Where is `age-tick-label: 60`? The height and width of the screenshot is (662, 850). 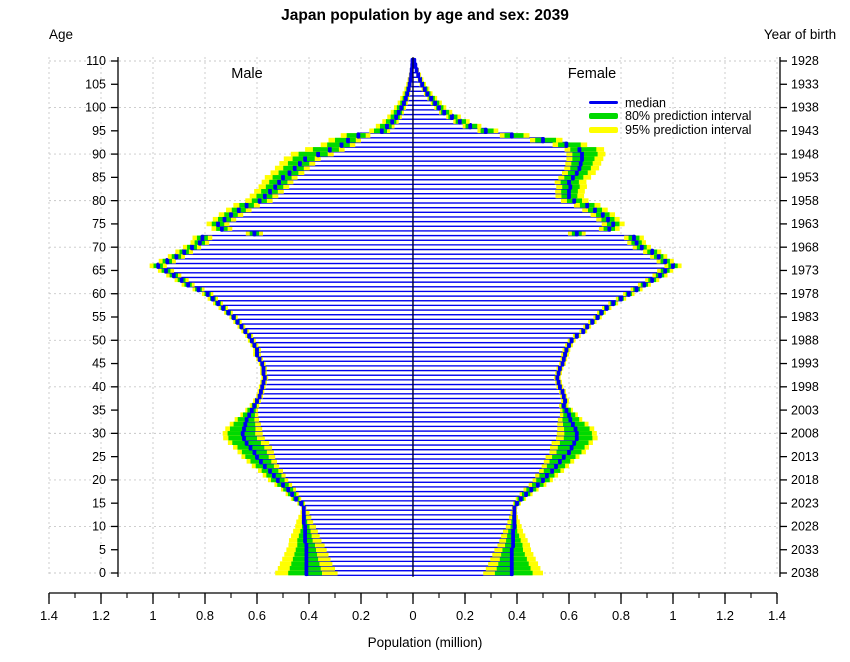 age-tick-label: 60 is located at coordinates (99, 294).